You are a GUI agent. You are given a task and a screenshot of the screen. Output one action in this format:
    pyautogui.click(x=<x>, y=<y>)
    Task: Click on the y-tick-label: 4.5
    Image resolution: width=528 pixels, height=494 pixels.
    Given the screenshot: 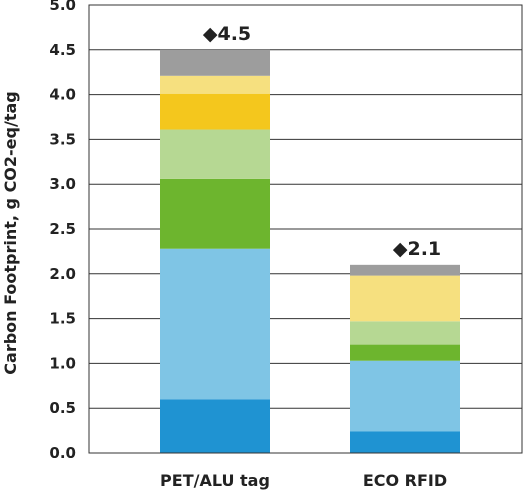 What is the action you would take?
    pyautogui.click(x=62, y=50)
    